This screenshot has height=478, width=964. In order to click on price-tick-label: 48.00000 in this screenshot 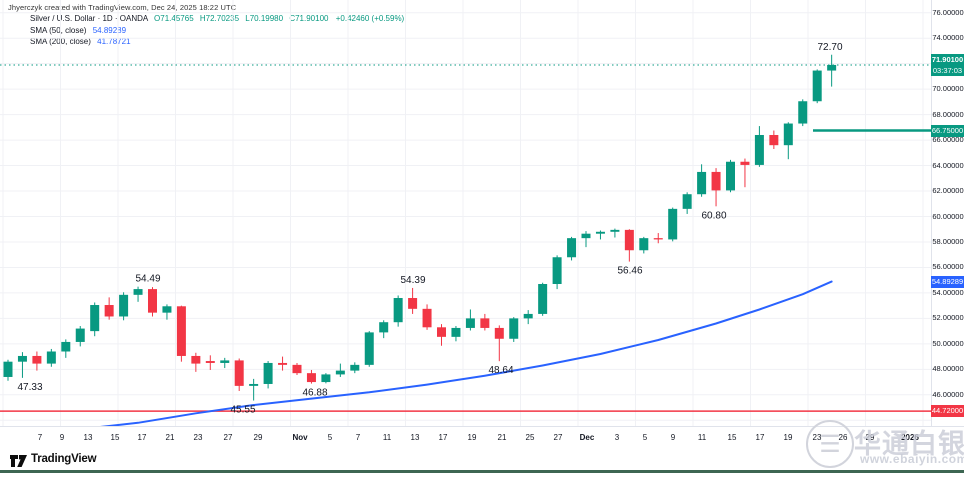, I will do `click(948, 369)`.